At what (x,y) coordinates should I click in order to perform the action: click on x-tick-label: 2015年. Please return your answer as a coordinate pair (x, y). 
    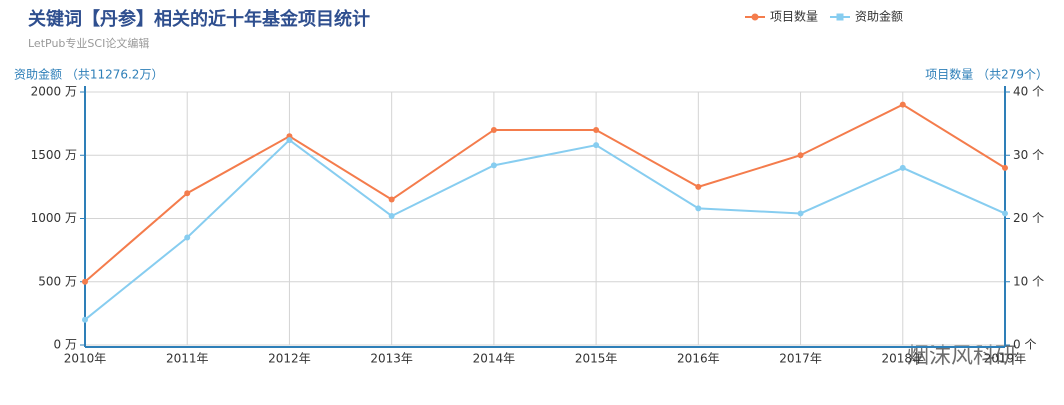
    Looking at the image, I should click on (596, 359).